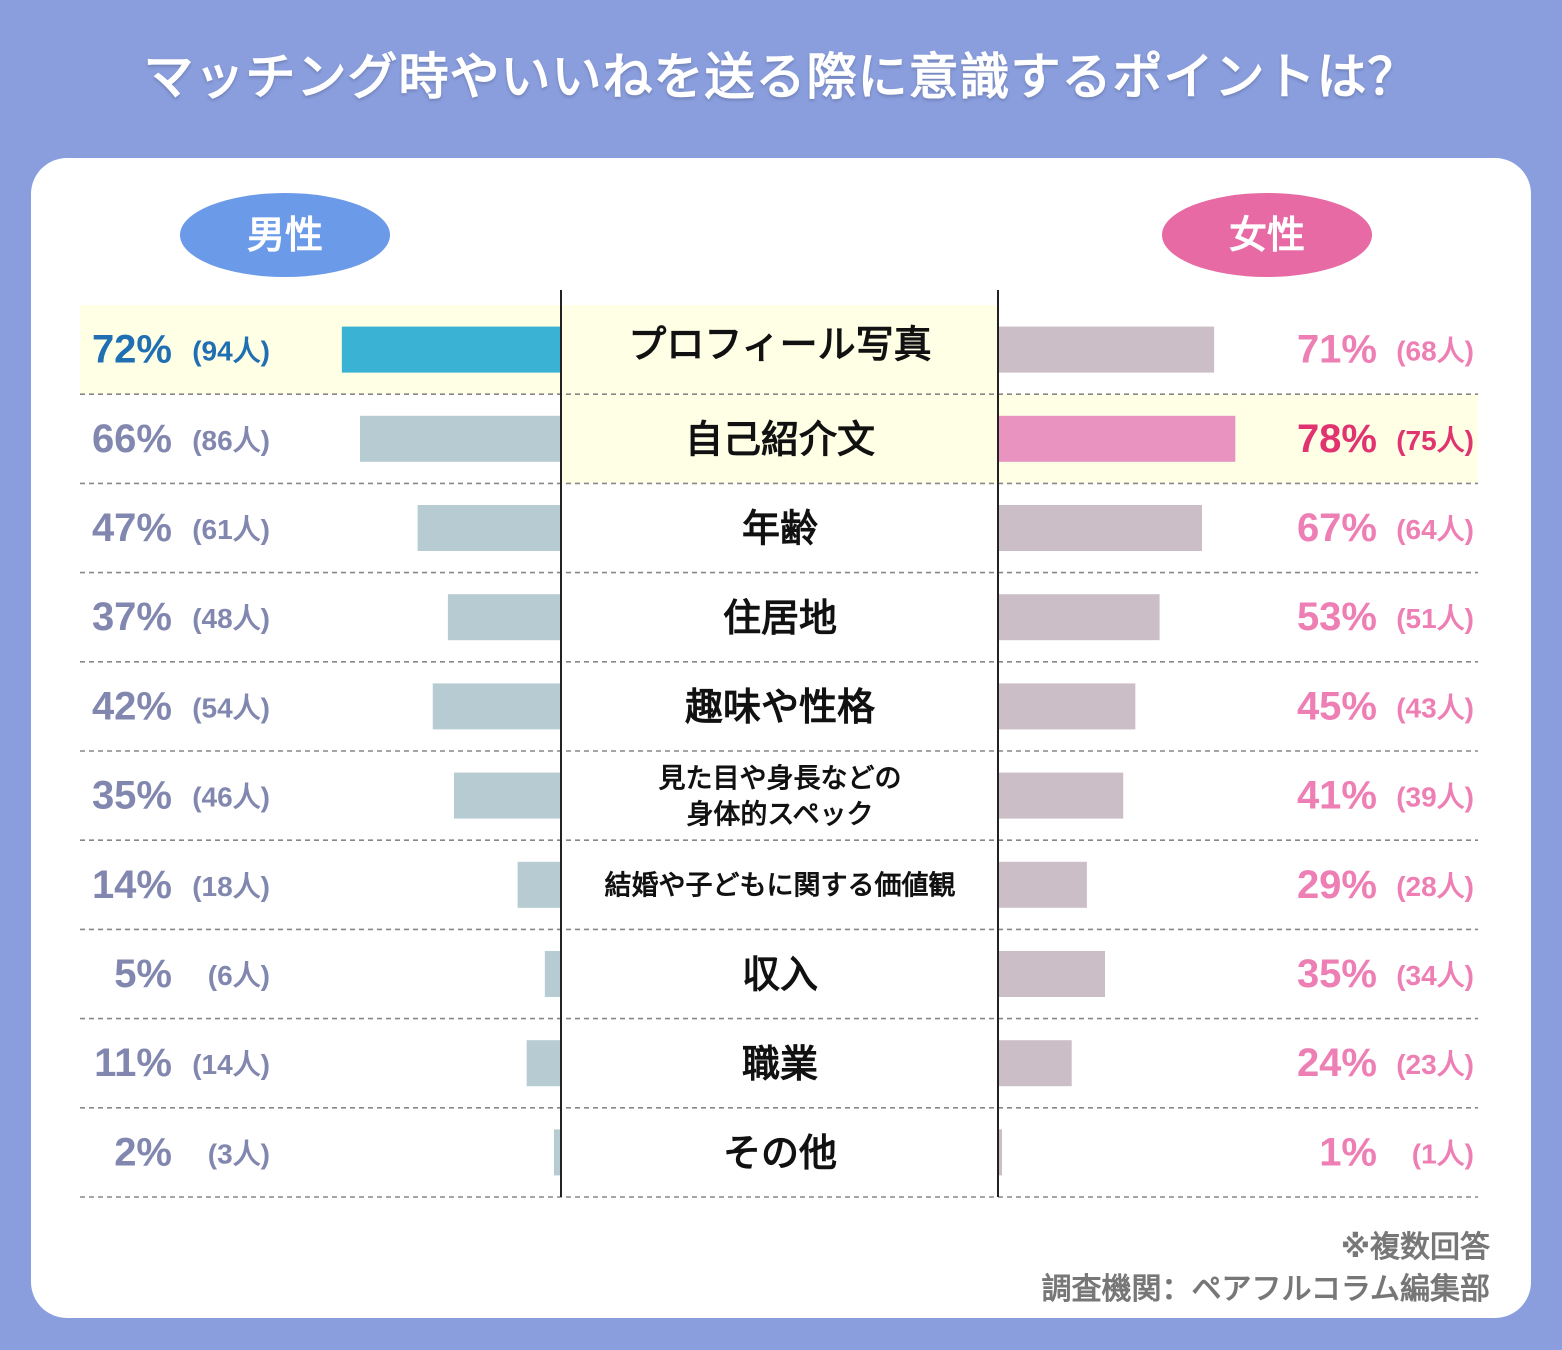 The height and width of the screenshot is (1350, 1562). What do you see at coordinates (231, 618) in the screenshot?
I see `male-count-label: (48人)` at bounding box center [231, 618].